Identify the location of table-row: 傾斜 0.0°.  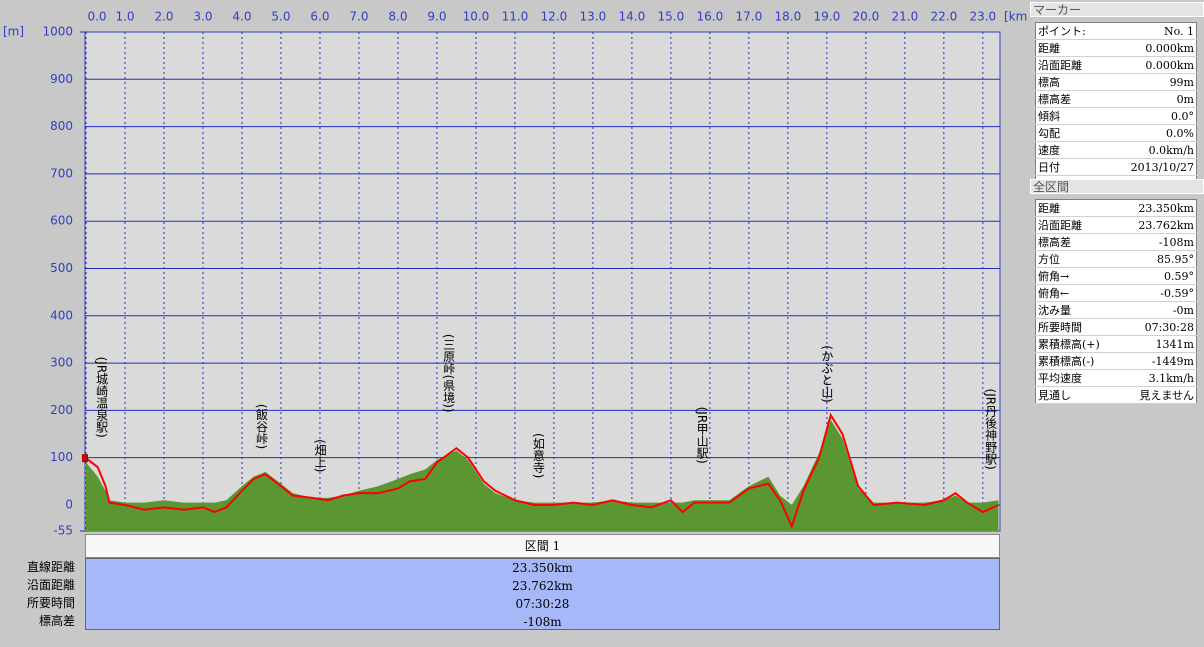
(1116, 116).